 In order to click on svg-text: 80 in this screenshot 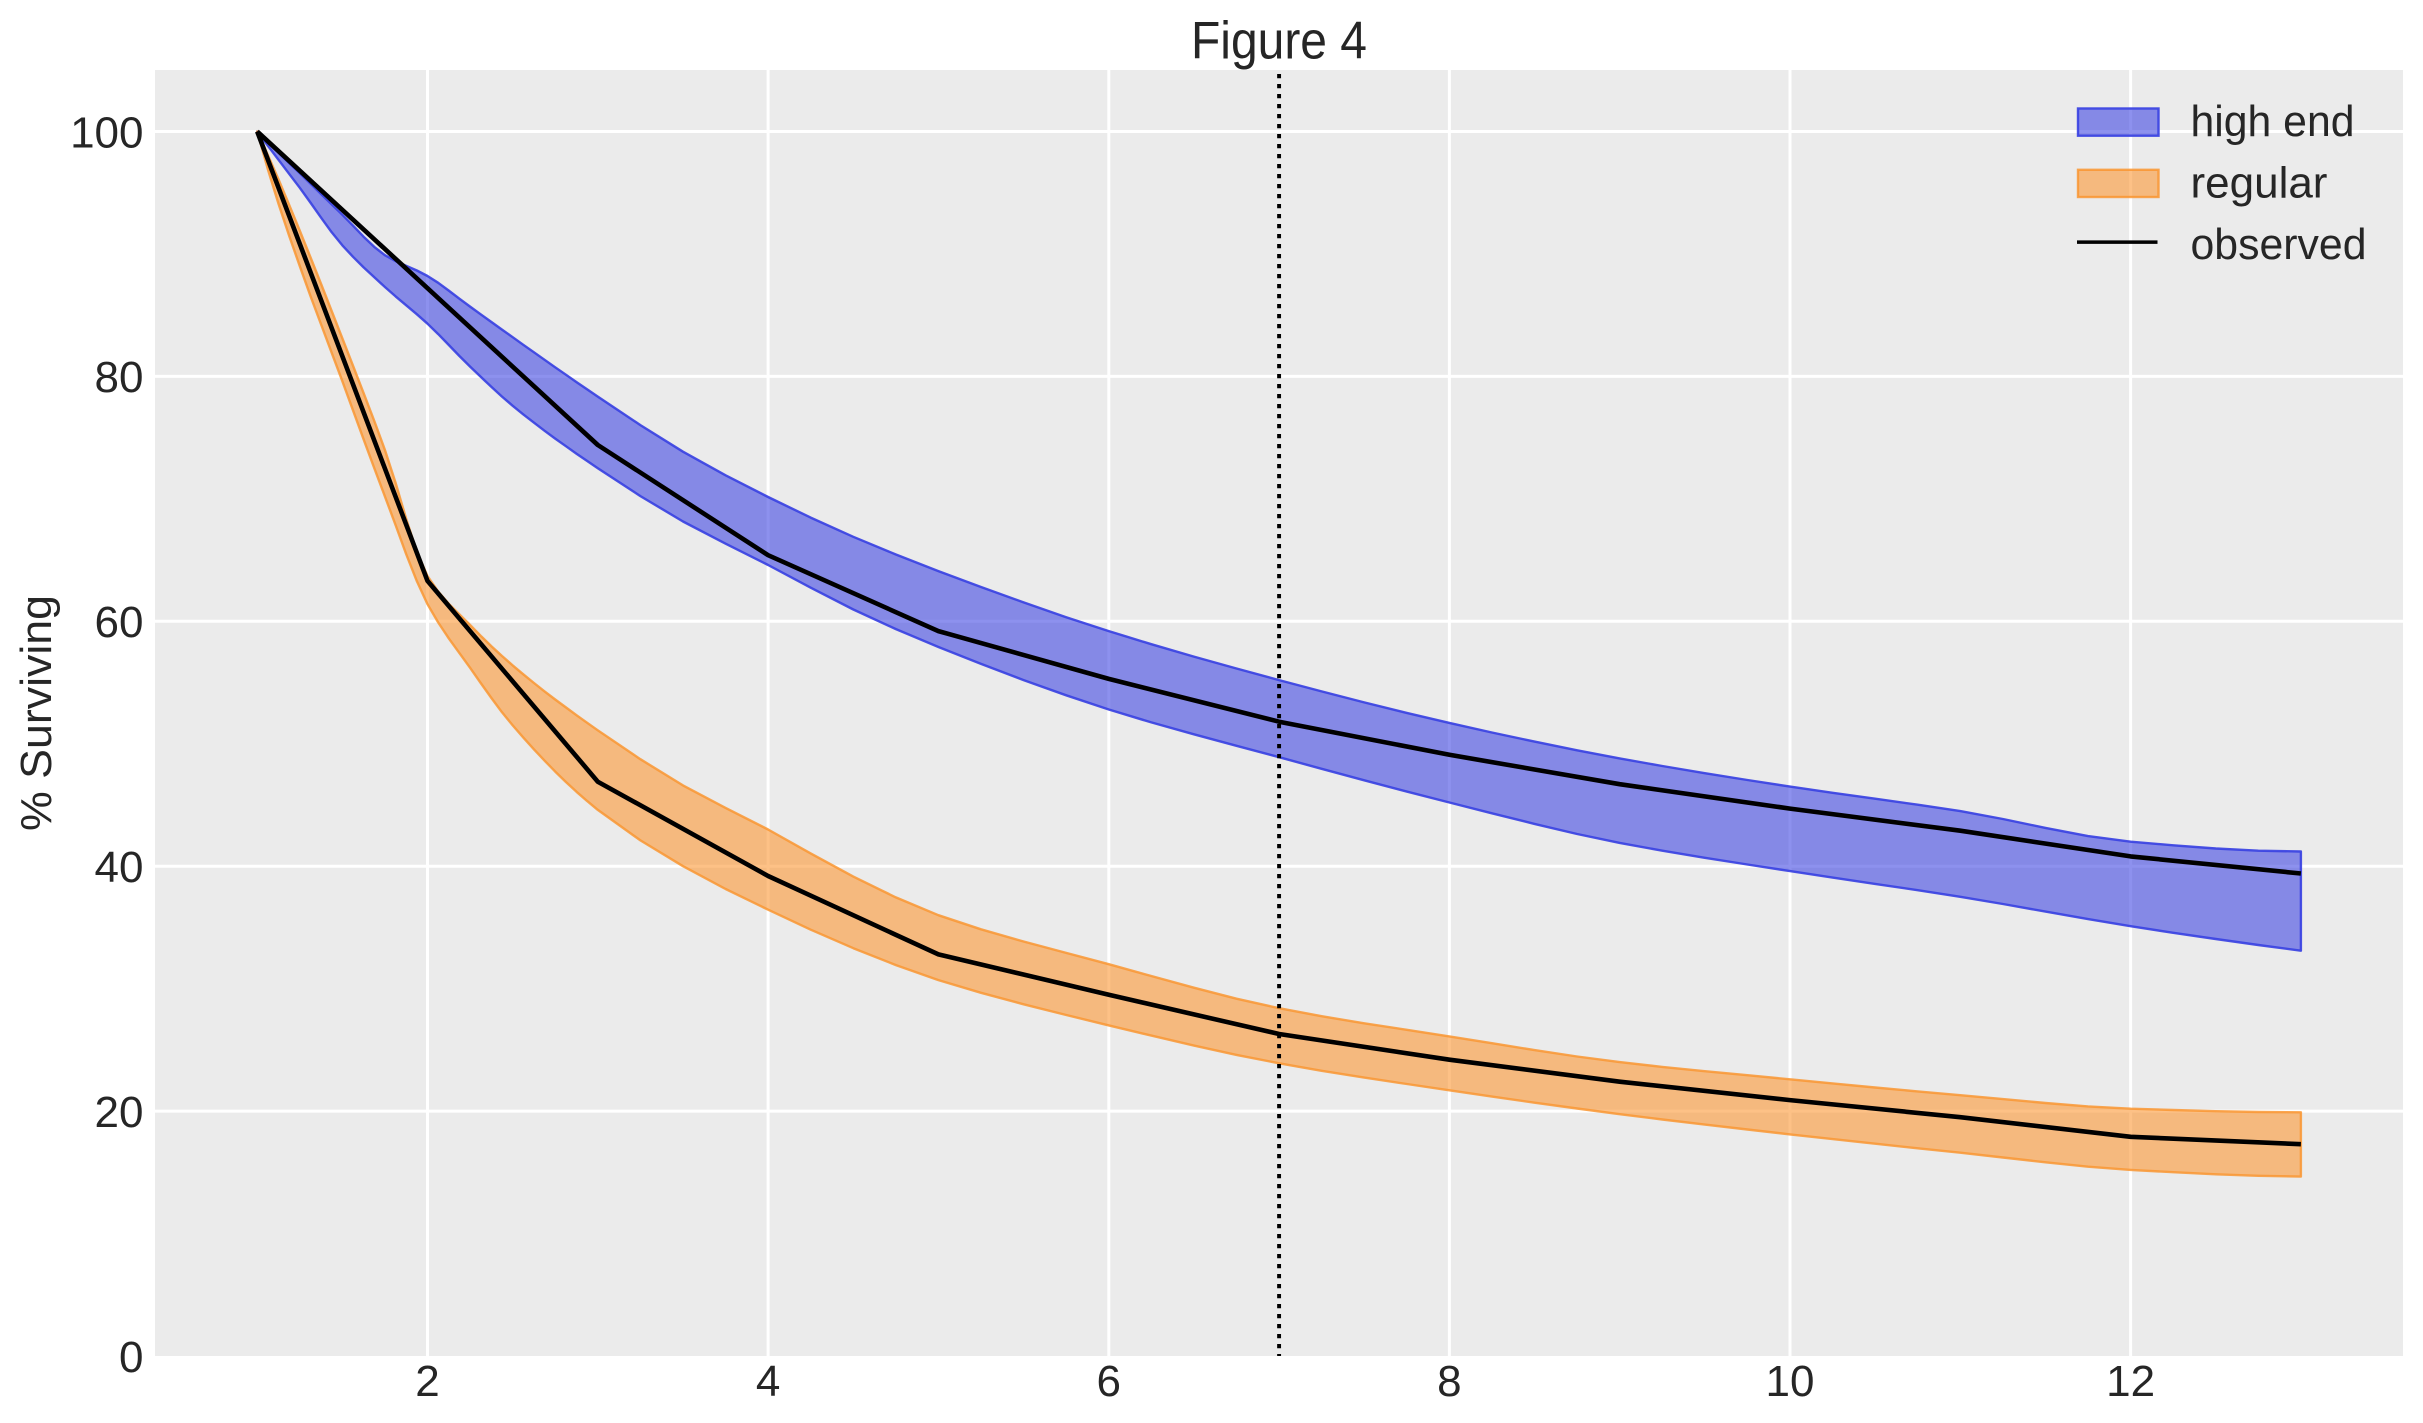, I will do `click(119, 377)`.